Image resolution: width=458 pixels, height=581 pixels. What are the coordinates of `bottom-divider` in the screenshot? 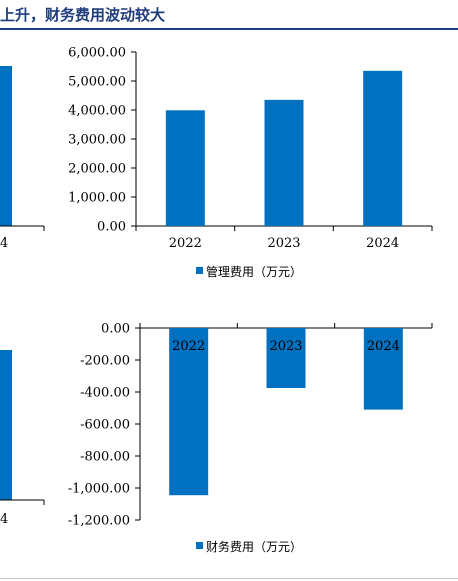 It's located at (229, 578).